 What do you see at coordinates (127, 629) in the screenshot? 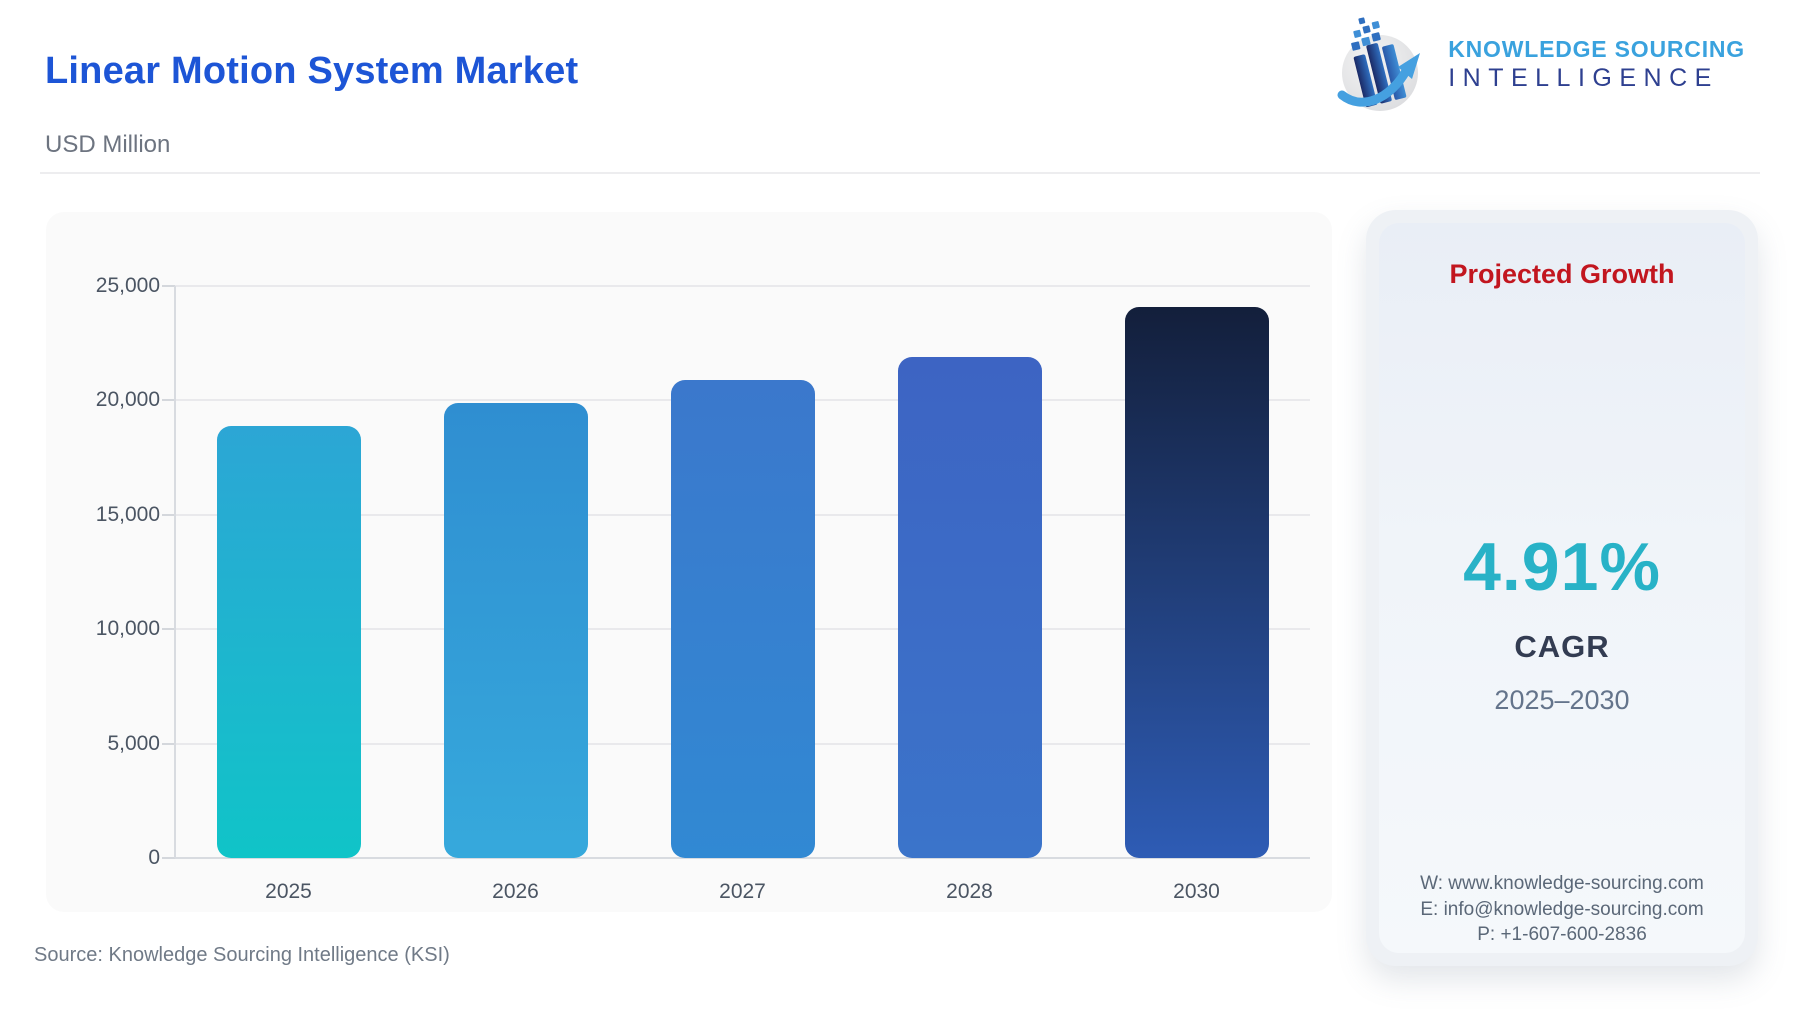
I see `y-axis-tick-label: 10,000` at bounding box center [127, 629].